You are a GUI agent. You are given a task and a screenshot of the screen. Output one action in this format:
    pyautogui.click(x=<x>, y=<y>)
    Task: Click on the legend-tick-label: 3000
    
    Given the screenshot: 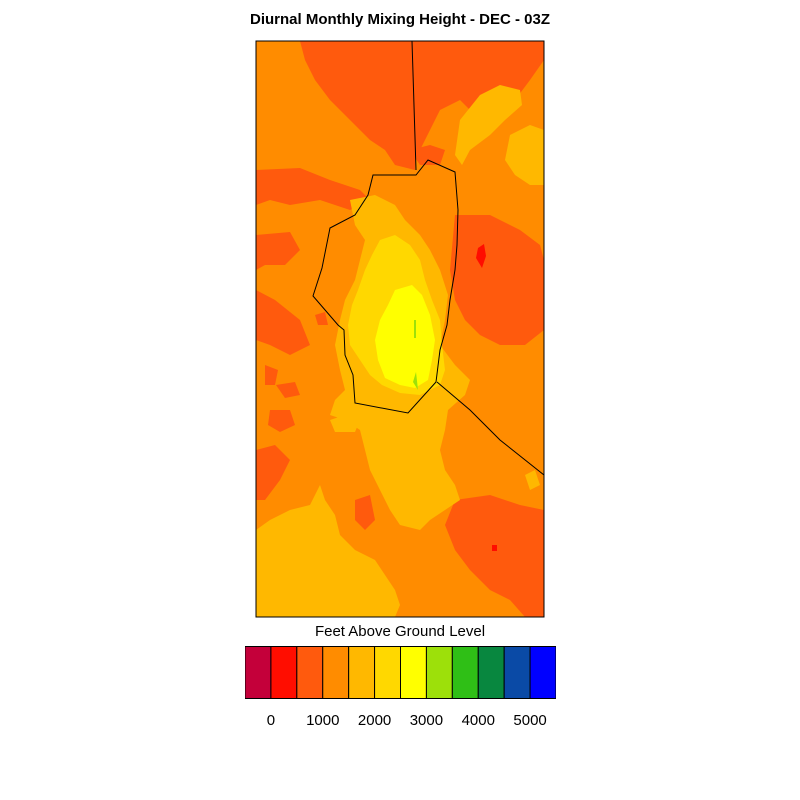 What is the action you would take?
    pyautogui.click(x=426, y=720)
    